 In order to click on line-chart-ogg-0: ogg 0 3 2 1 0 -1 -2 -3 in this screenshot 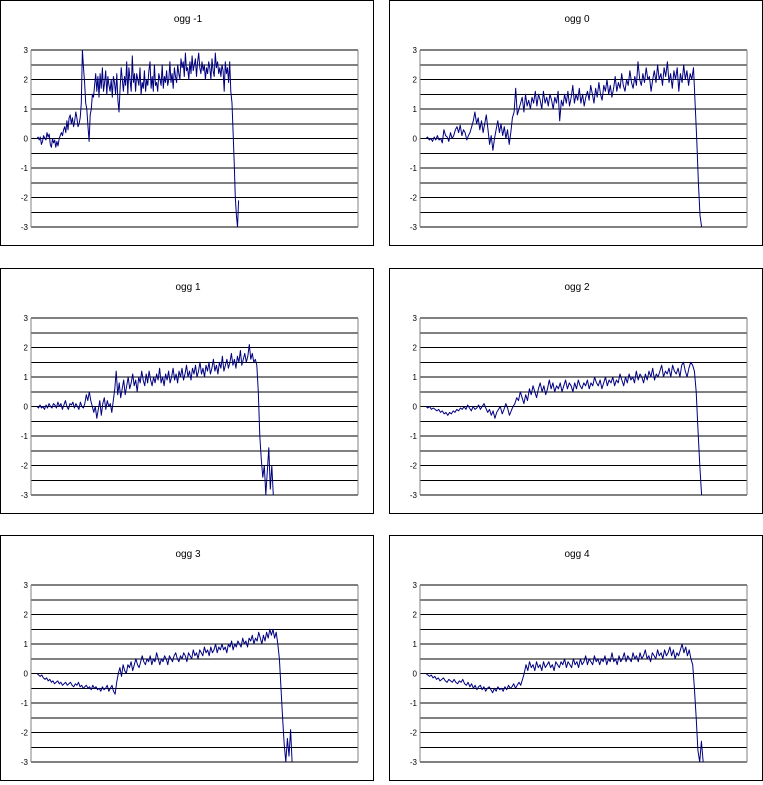, I will do `click(579, 123)`.